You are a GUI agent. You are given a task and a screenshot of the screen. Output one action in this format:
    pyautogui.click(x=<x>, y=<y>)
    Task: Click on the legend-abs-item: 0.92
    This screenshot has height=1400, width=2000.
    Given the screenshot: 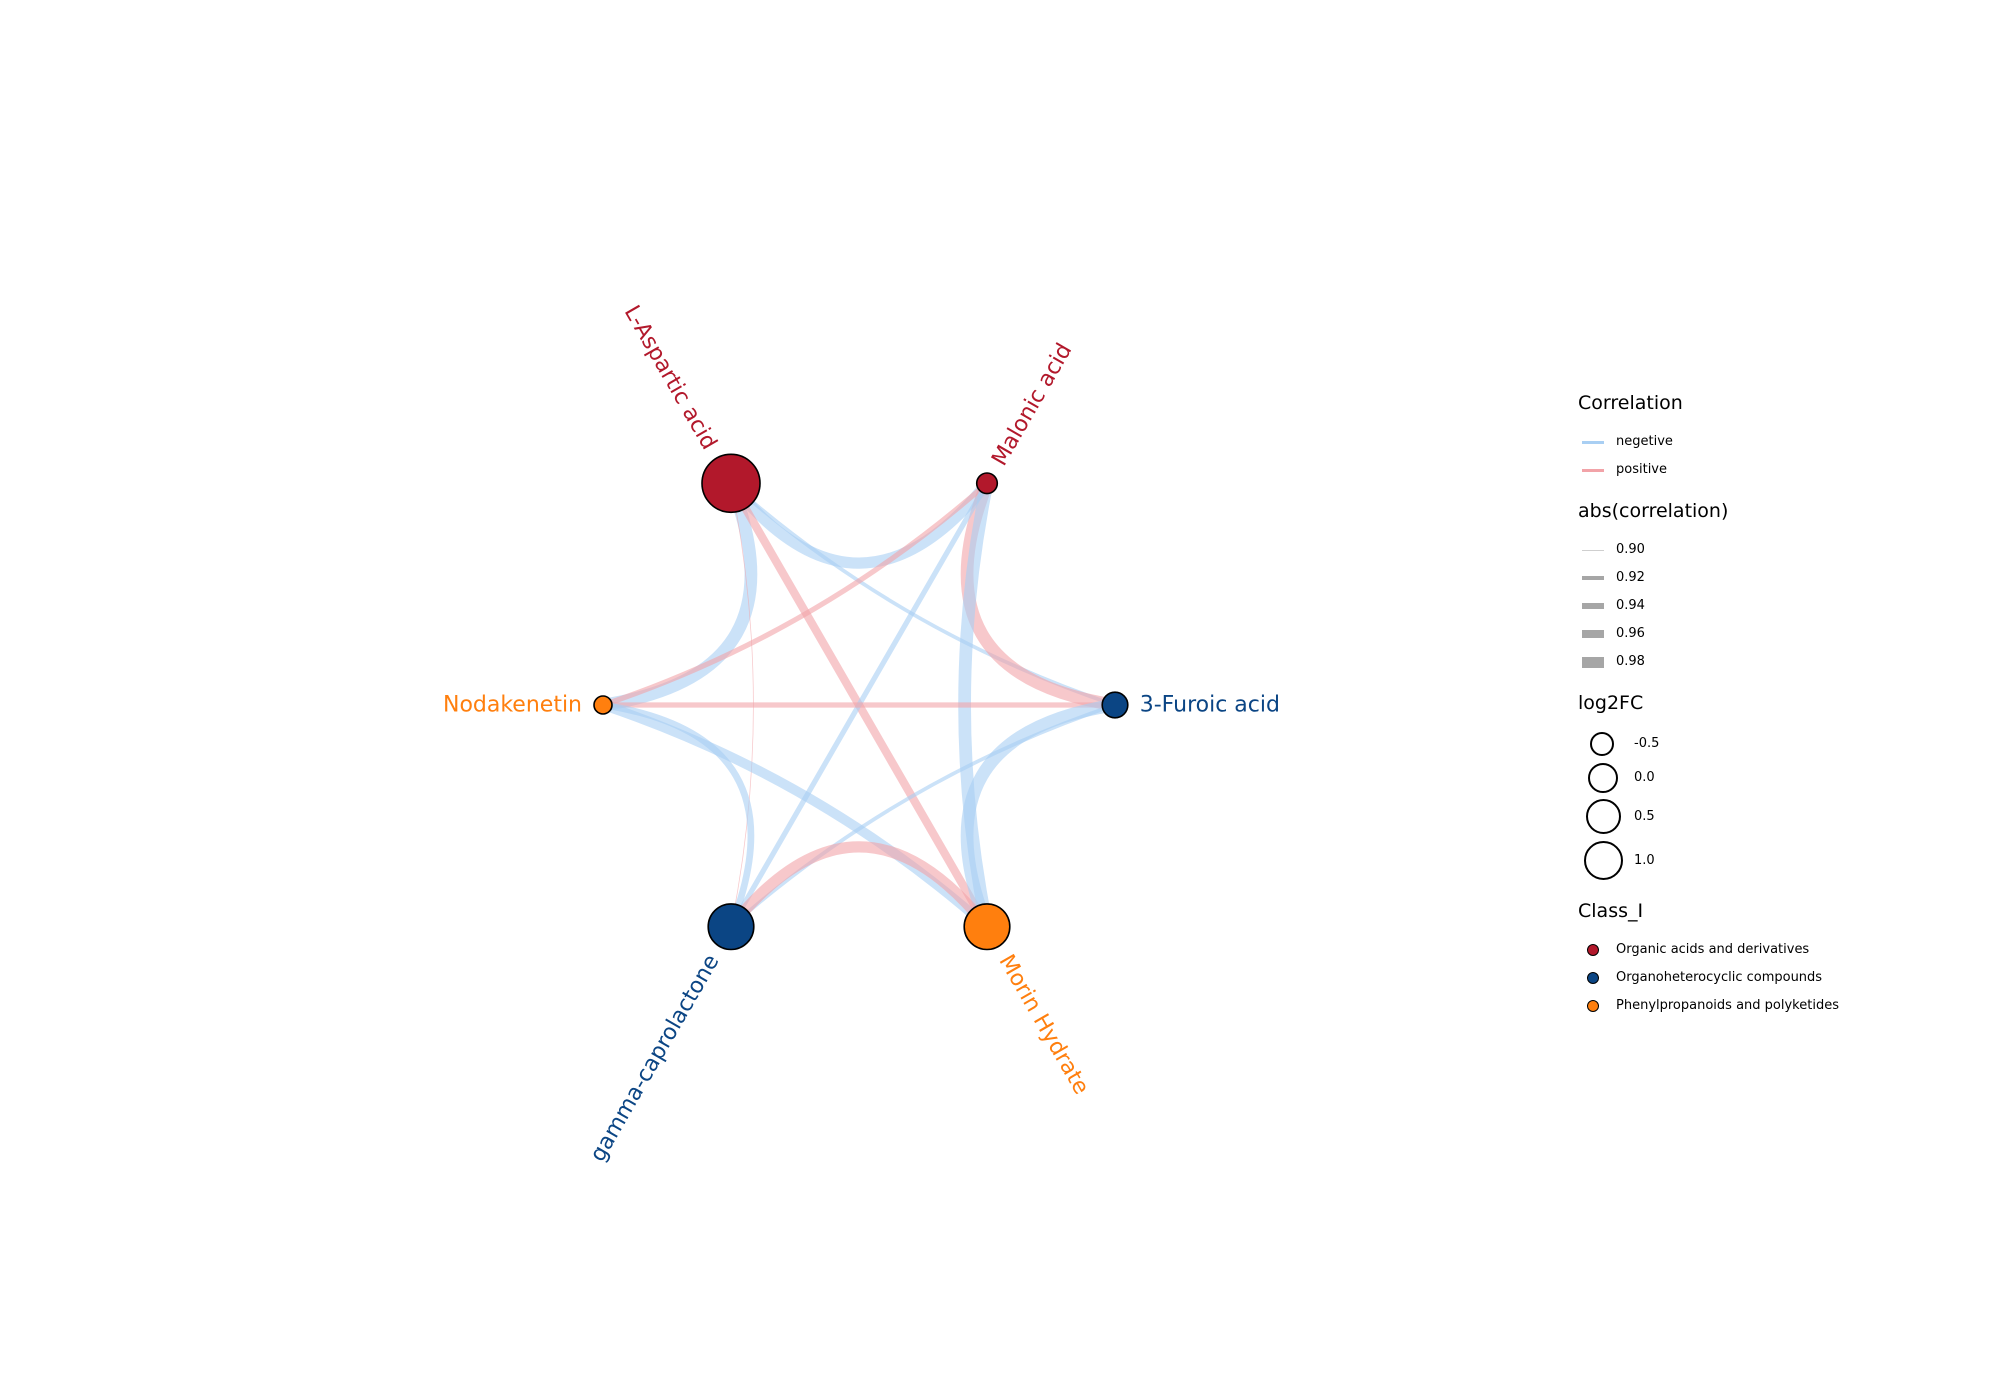 What is the action you would take?
    pyautogui.click(x=1778, y=578)
    